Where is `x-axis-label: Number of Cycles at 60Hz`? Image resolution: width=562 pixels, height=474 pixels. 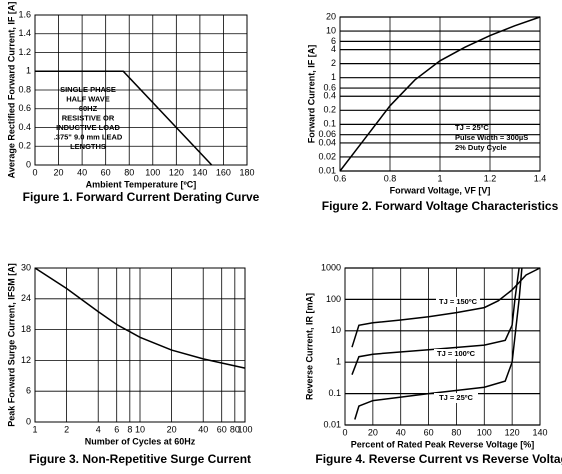
x-axis-label: Number of Cycles at 60Hz is located at coordinates (140, 441).